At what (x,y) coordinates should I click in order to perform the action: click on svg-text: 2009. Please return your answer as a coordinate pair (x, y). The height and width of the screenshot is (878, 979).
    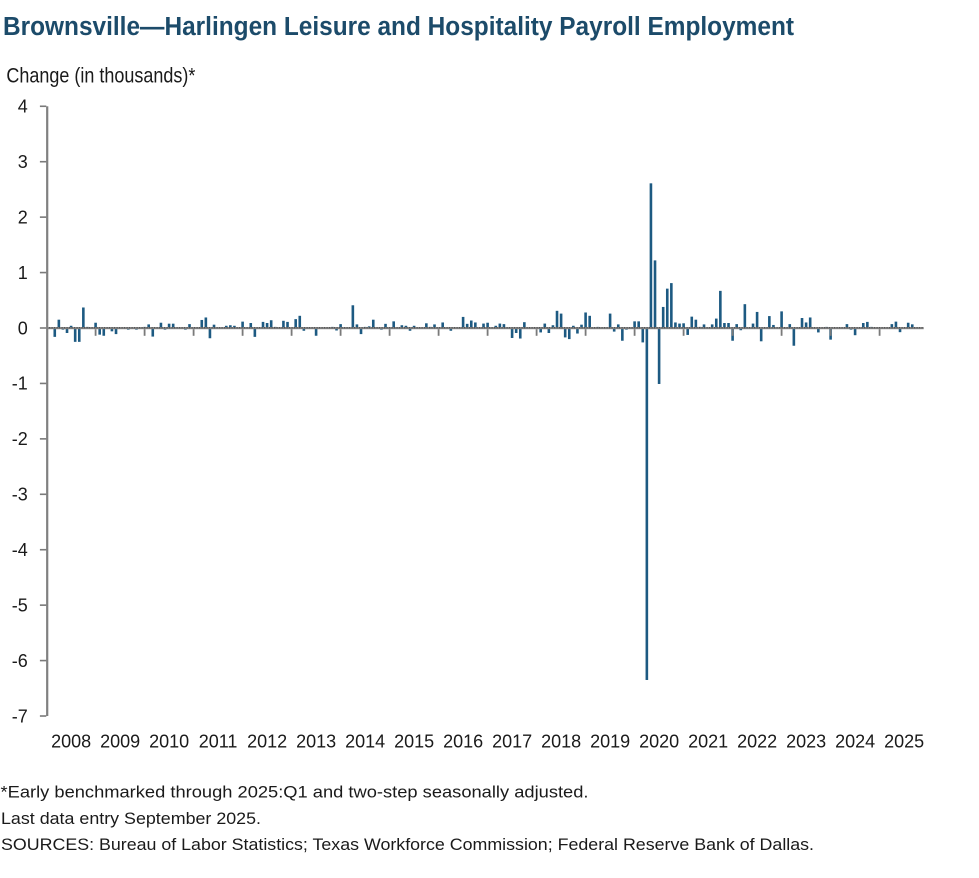
    Looking at the image, I should click on (120, 742).